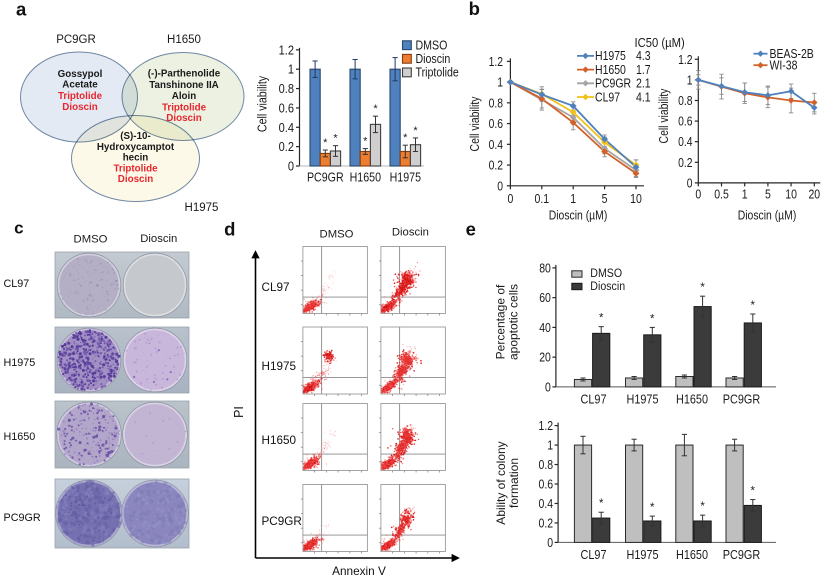 The image size is (824, 579). I want to click on svg-text: IC50 (µM), so click(660, 42).